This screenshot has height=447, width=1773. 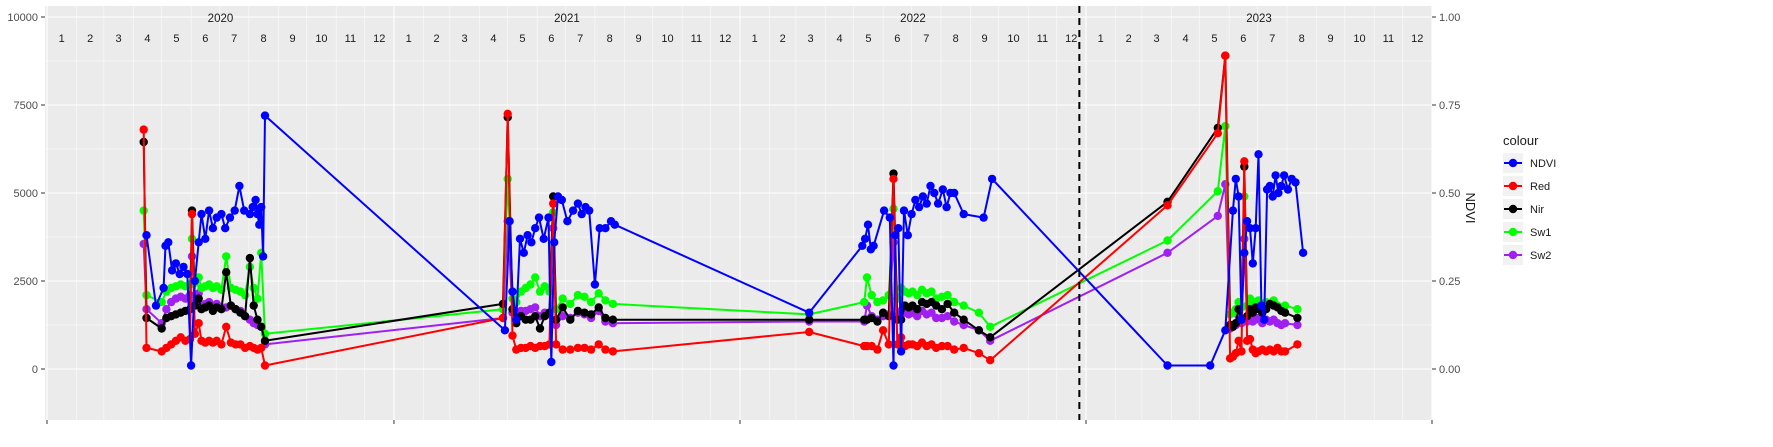 What do you see at coordinates (321, 39) in the screenshot?
I see `month-label: 10` at bounding box center [321, 39].